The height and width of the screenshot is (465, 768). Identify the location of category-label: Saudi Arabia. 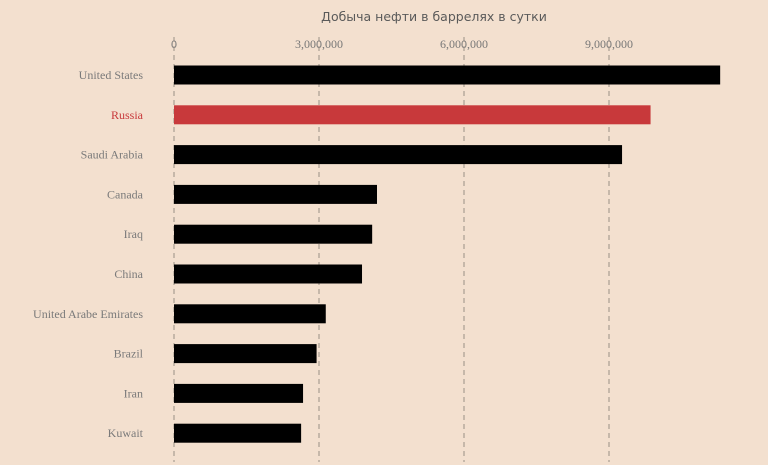
(112, 155).